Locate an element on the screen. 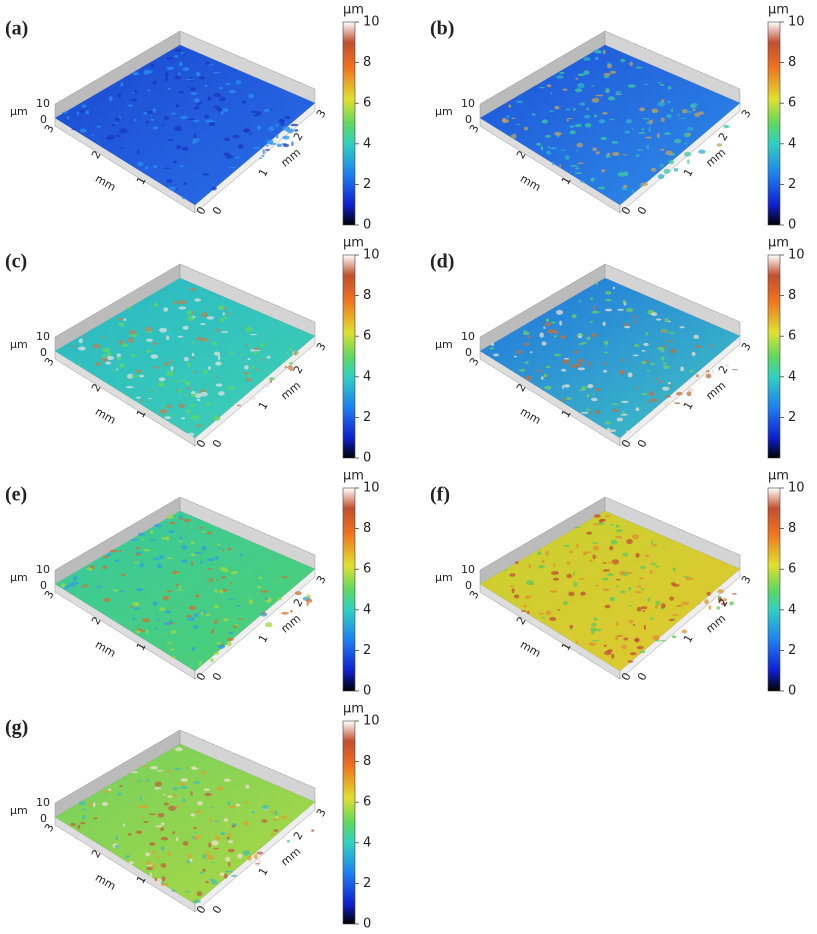 The image size is (817, 934). z-axis-unit: µm is located at coordinates (19, 810).